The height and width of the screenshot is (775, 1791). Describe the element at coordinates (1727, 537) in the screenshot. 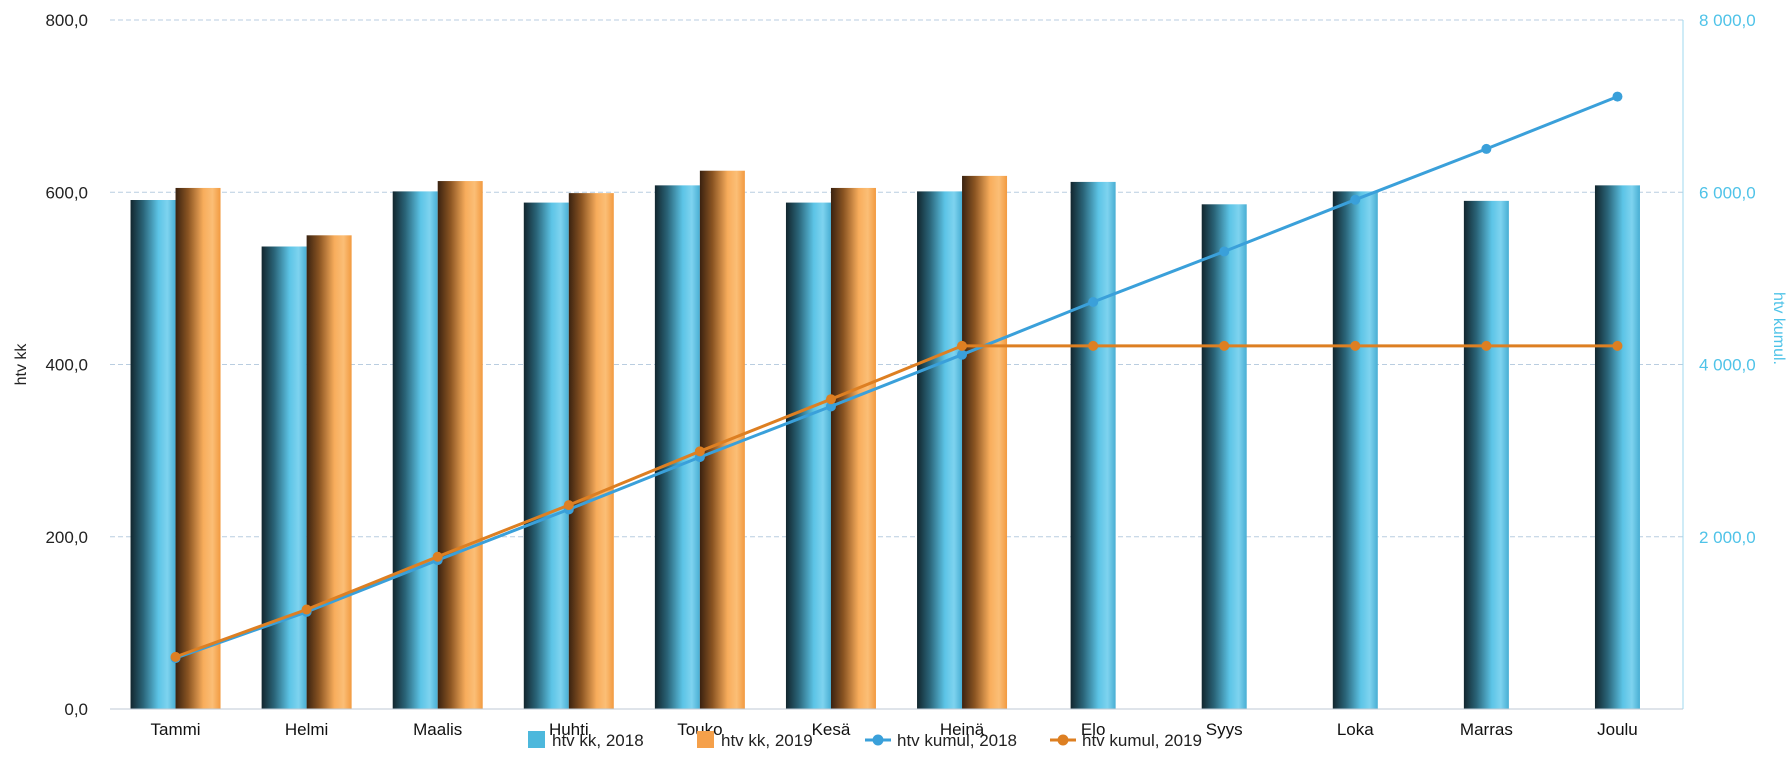

I see `y-right-tick-label: 2 000,0` at that location.